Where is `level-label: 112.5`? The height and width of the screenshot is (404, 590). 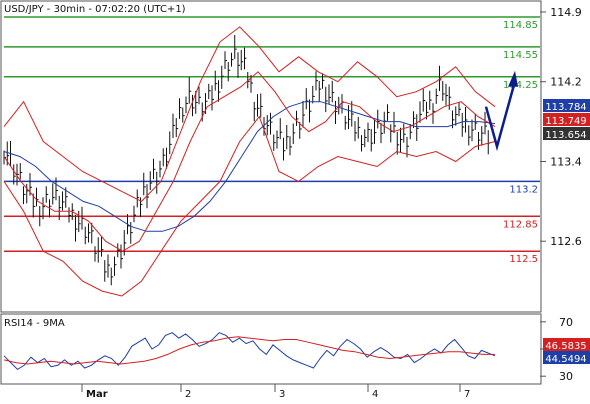
level-label: 112.5 is located at coordinates (523, 259).